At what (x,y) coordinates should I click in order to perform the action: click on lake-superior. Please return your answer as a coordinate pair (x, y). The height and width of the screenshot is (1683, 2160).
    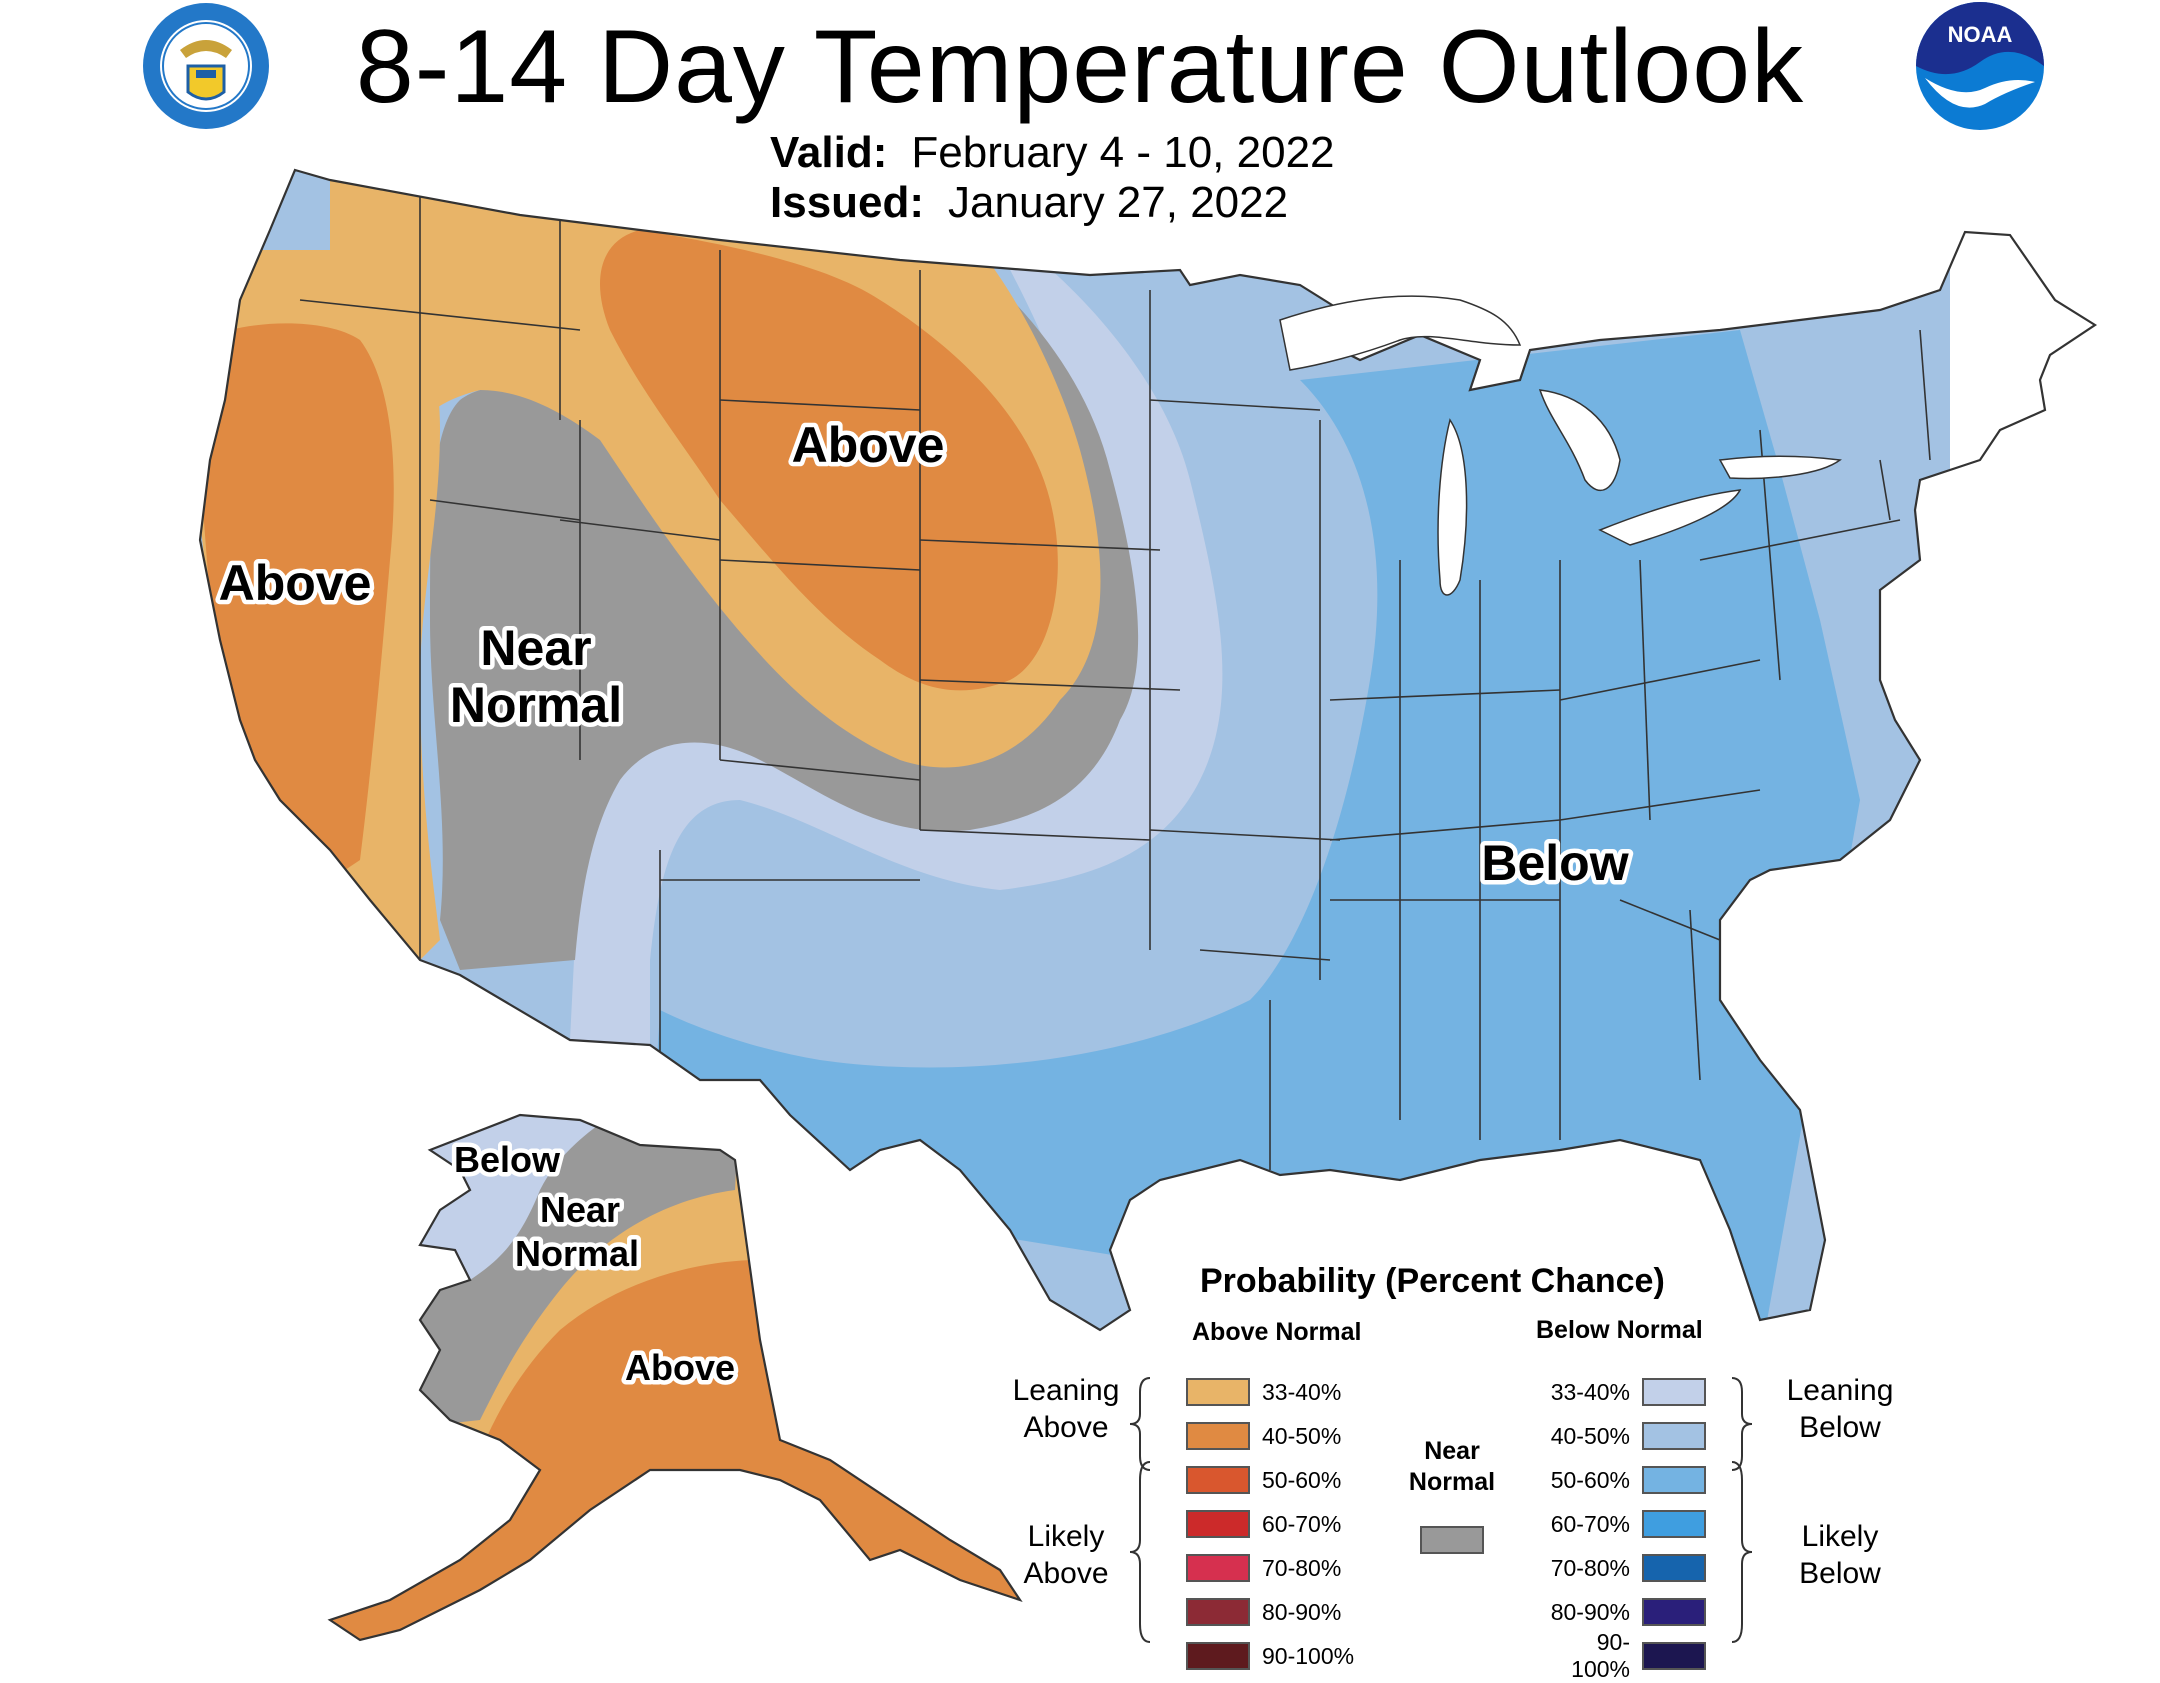
    Looking at the image, I should click on (1400, 333).